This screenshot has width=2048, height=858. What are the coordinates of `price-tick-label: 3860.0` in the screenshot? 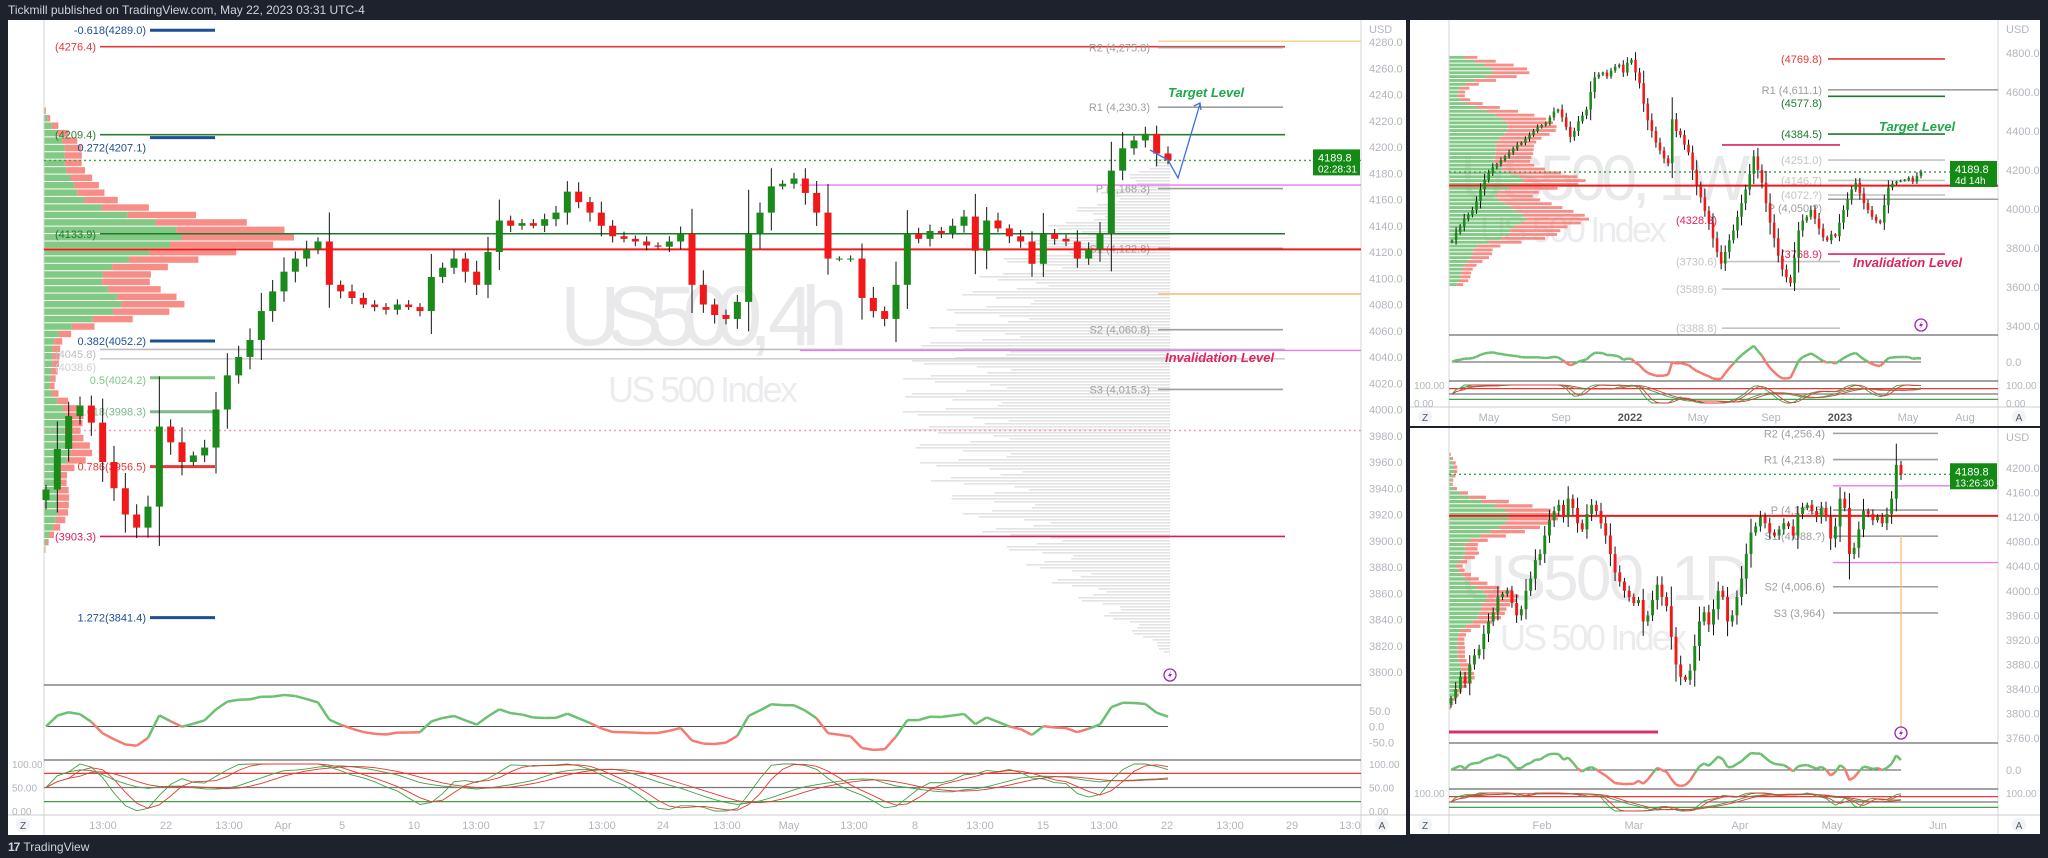 It's located at (1386, 594).